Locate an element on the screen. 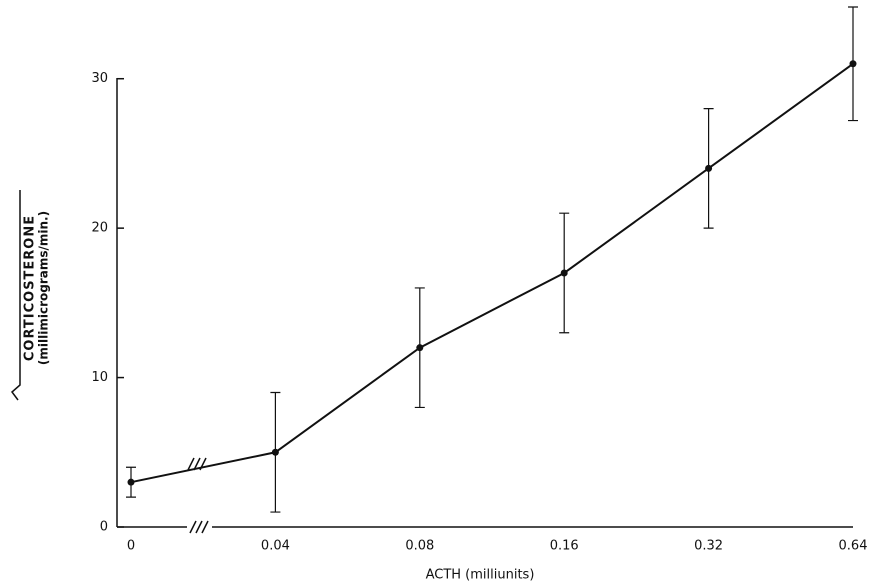 The height and width of the screenshot is (586, 873). x-axis-label: ACTH (milliunits) is located at coordinates (480, 575).